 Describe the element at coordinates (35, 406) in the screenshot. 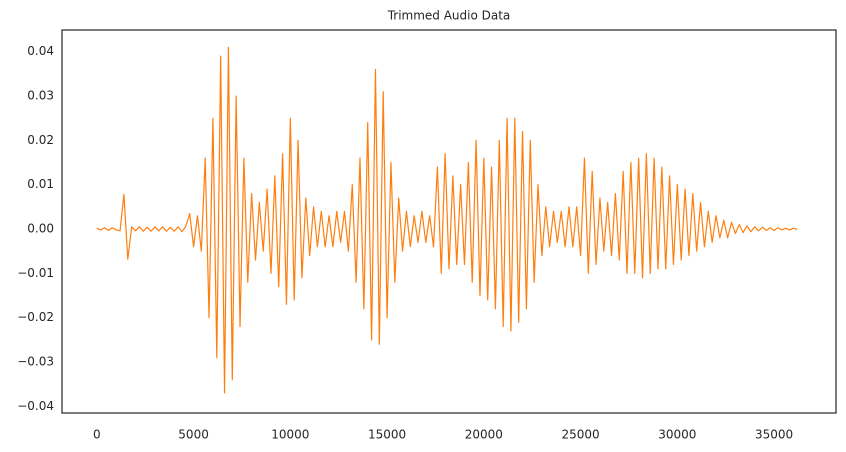

I see `y-tick-label: −0.04` at that location.